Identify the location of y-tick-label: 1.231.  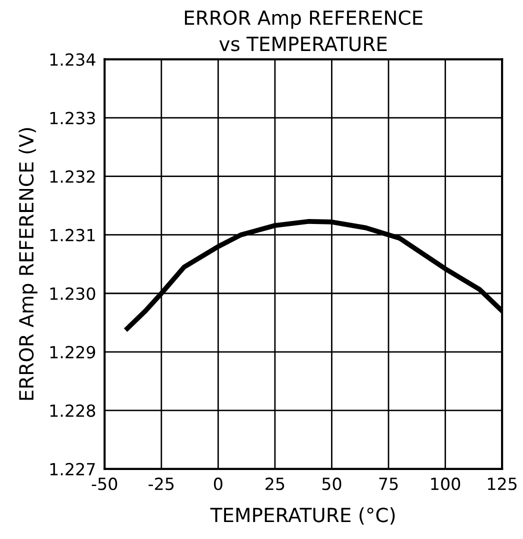
(72, 235).